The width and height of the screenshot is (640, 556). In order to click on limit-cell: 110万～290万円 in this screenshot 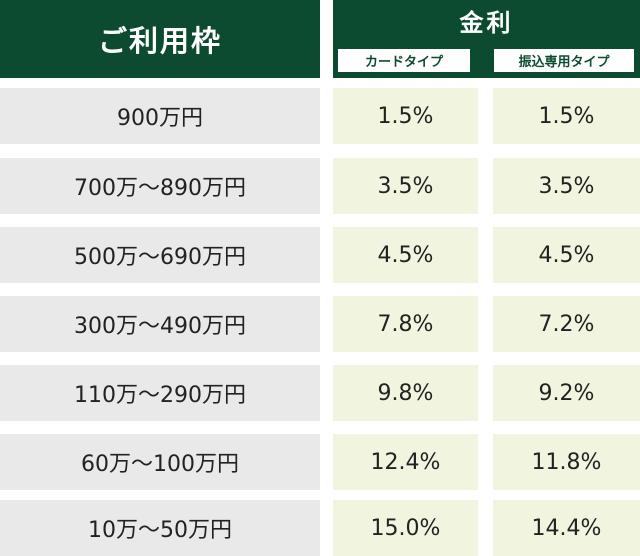, I will do `click(160, 393)`.